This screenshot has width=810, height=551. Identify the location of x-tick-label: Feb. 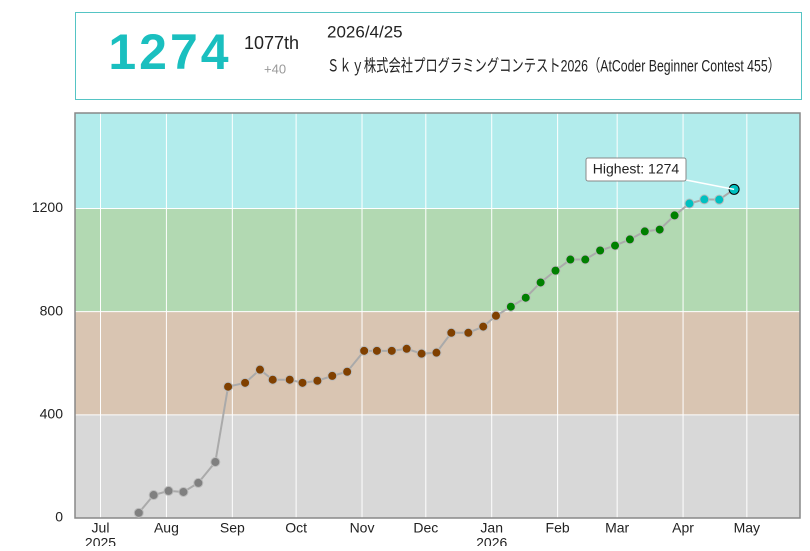
(558, 528).